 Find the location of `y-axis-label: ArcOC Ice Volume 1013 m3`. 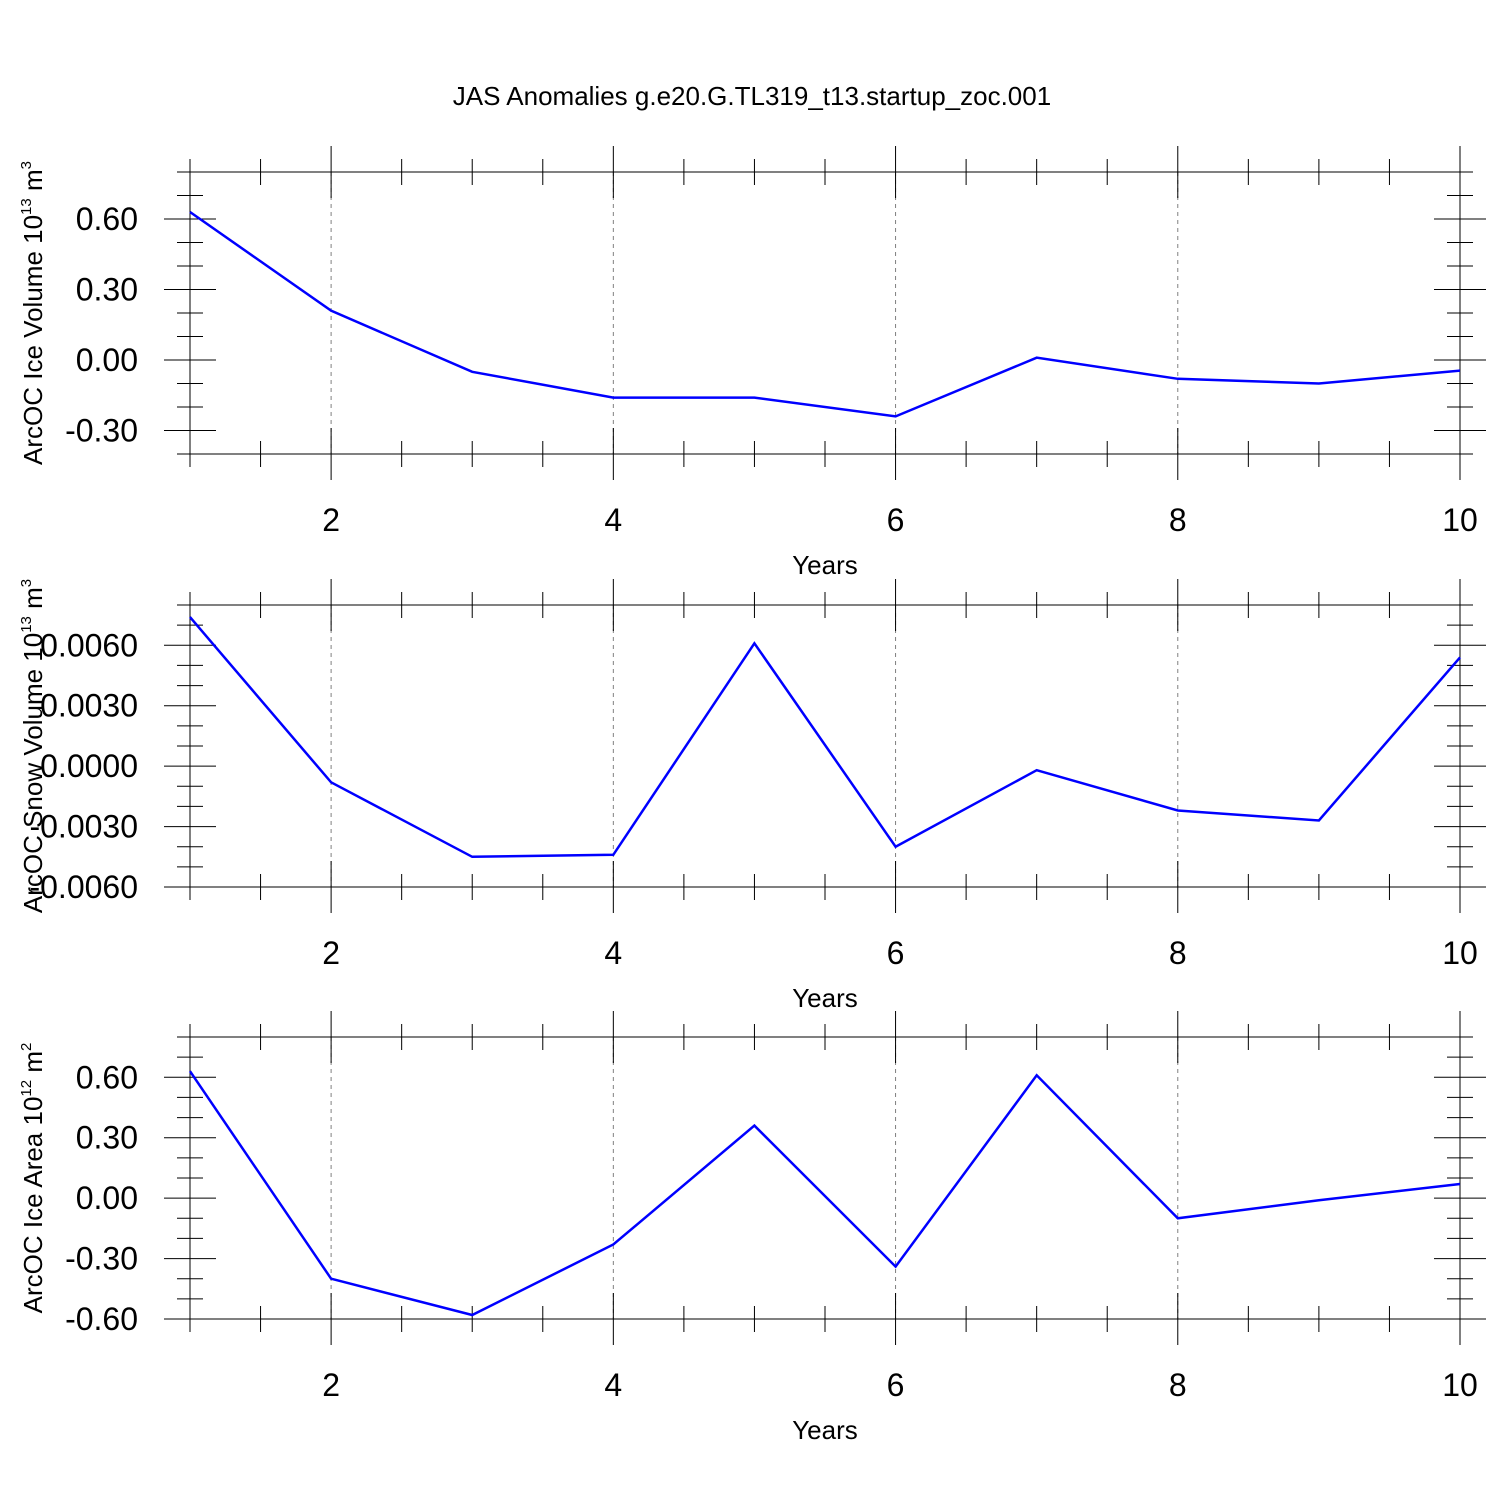

y-axis-label: ArcOC Ice Volume 1013 m3 is located at coordinates (33, 313).